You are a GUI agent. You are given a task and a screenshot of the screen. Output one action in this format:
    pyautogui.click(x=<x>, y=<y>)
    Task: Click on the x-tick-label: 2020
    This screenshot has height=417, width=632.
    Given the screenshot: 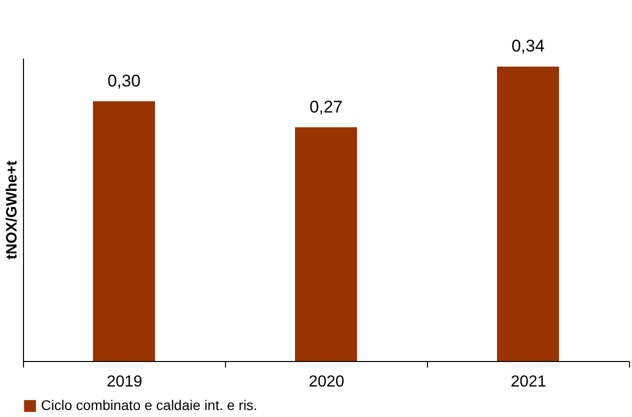 What is the action you would take?
    pyautogui.click(x=326, y=382)
    